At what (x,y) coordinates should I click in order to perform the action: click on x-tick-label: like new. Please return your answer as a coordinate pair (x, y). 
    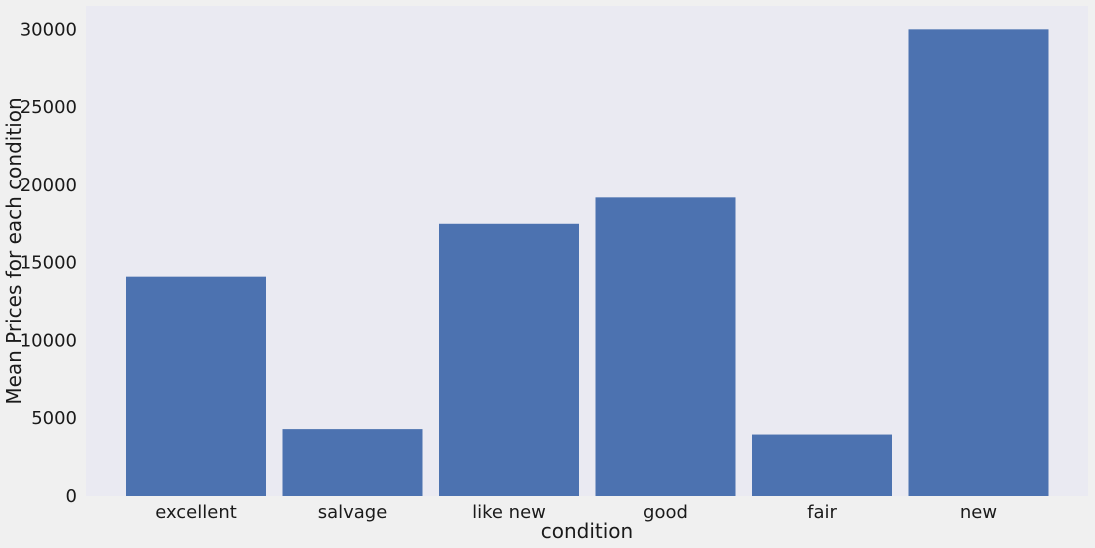
    Looking at the image, I should click on (509, 512).